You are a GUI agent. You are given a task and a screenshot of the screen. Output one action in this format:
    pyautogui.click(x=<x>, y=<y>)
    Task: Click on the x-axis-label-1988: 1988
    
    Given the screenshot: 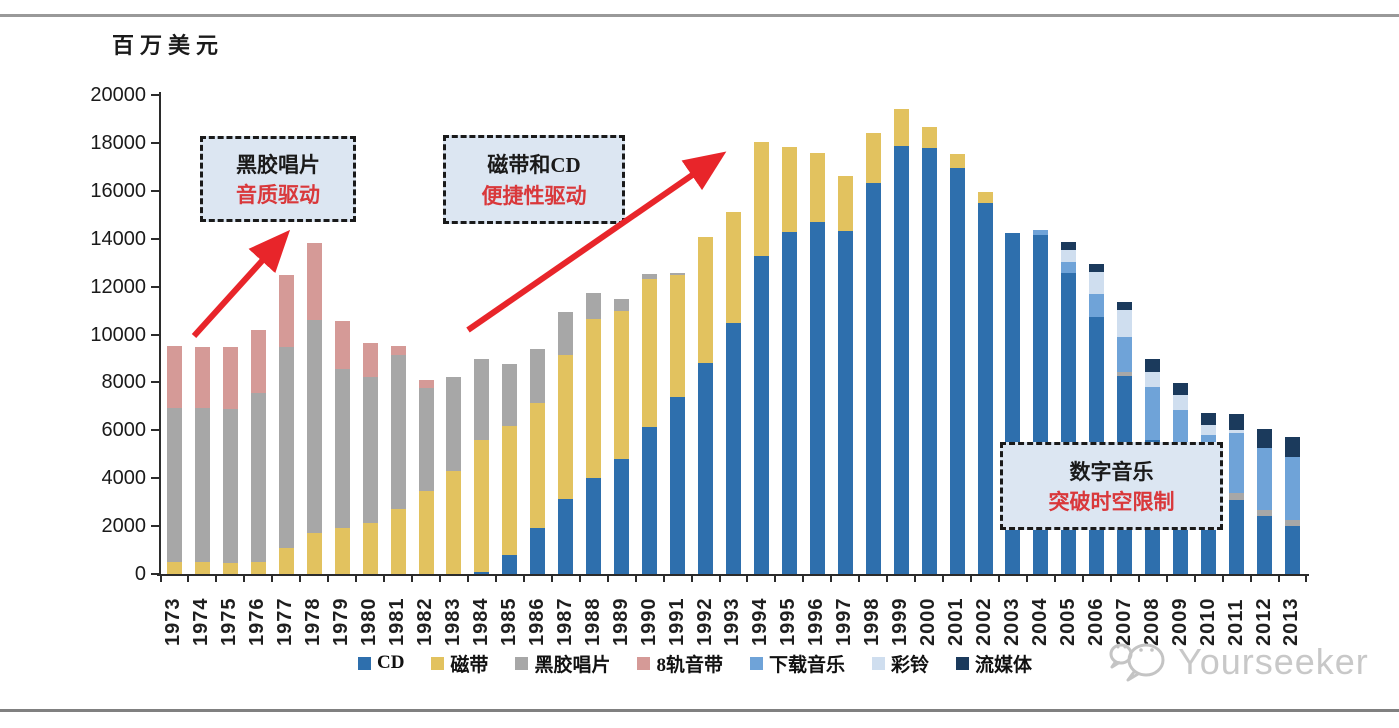 What is the action you would take?
    pyautogui.click(x=592, y=622)
    